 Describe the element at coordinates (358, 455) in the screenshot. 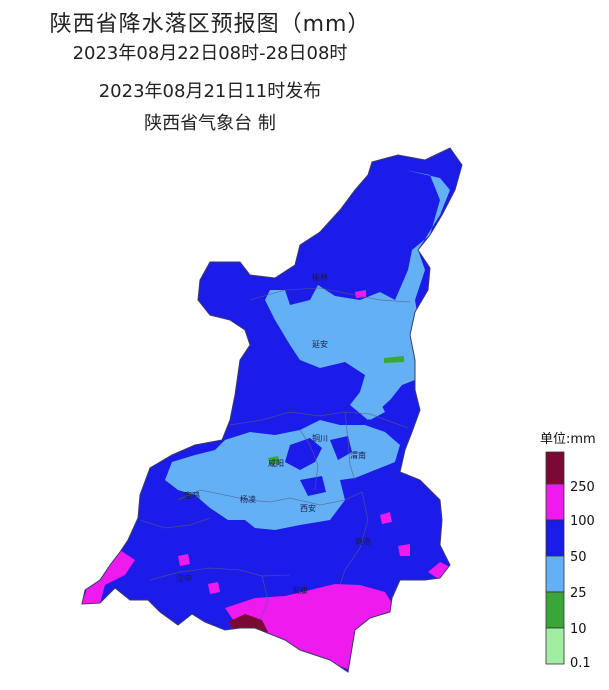

I see `city-label-weinan: 渭南` at that location.